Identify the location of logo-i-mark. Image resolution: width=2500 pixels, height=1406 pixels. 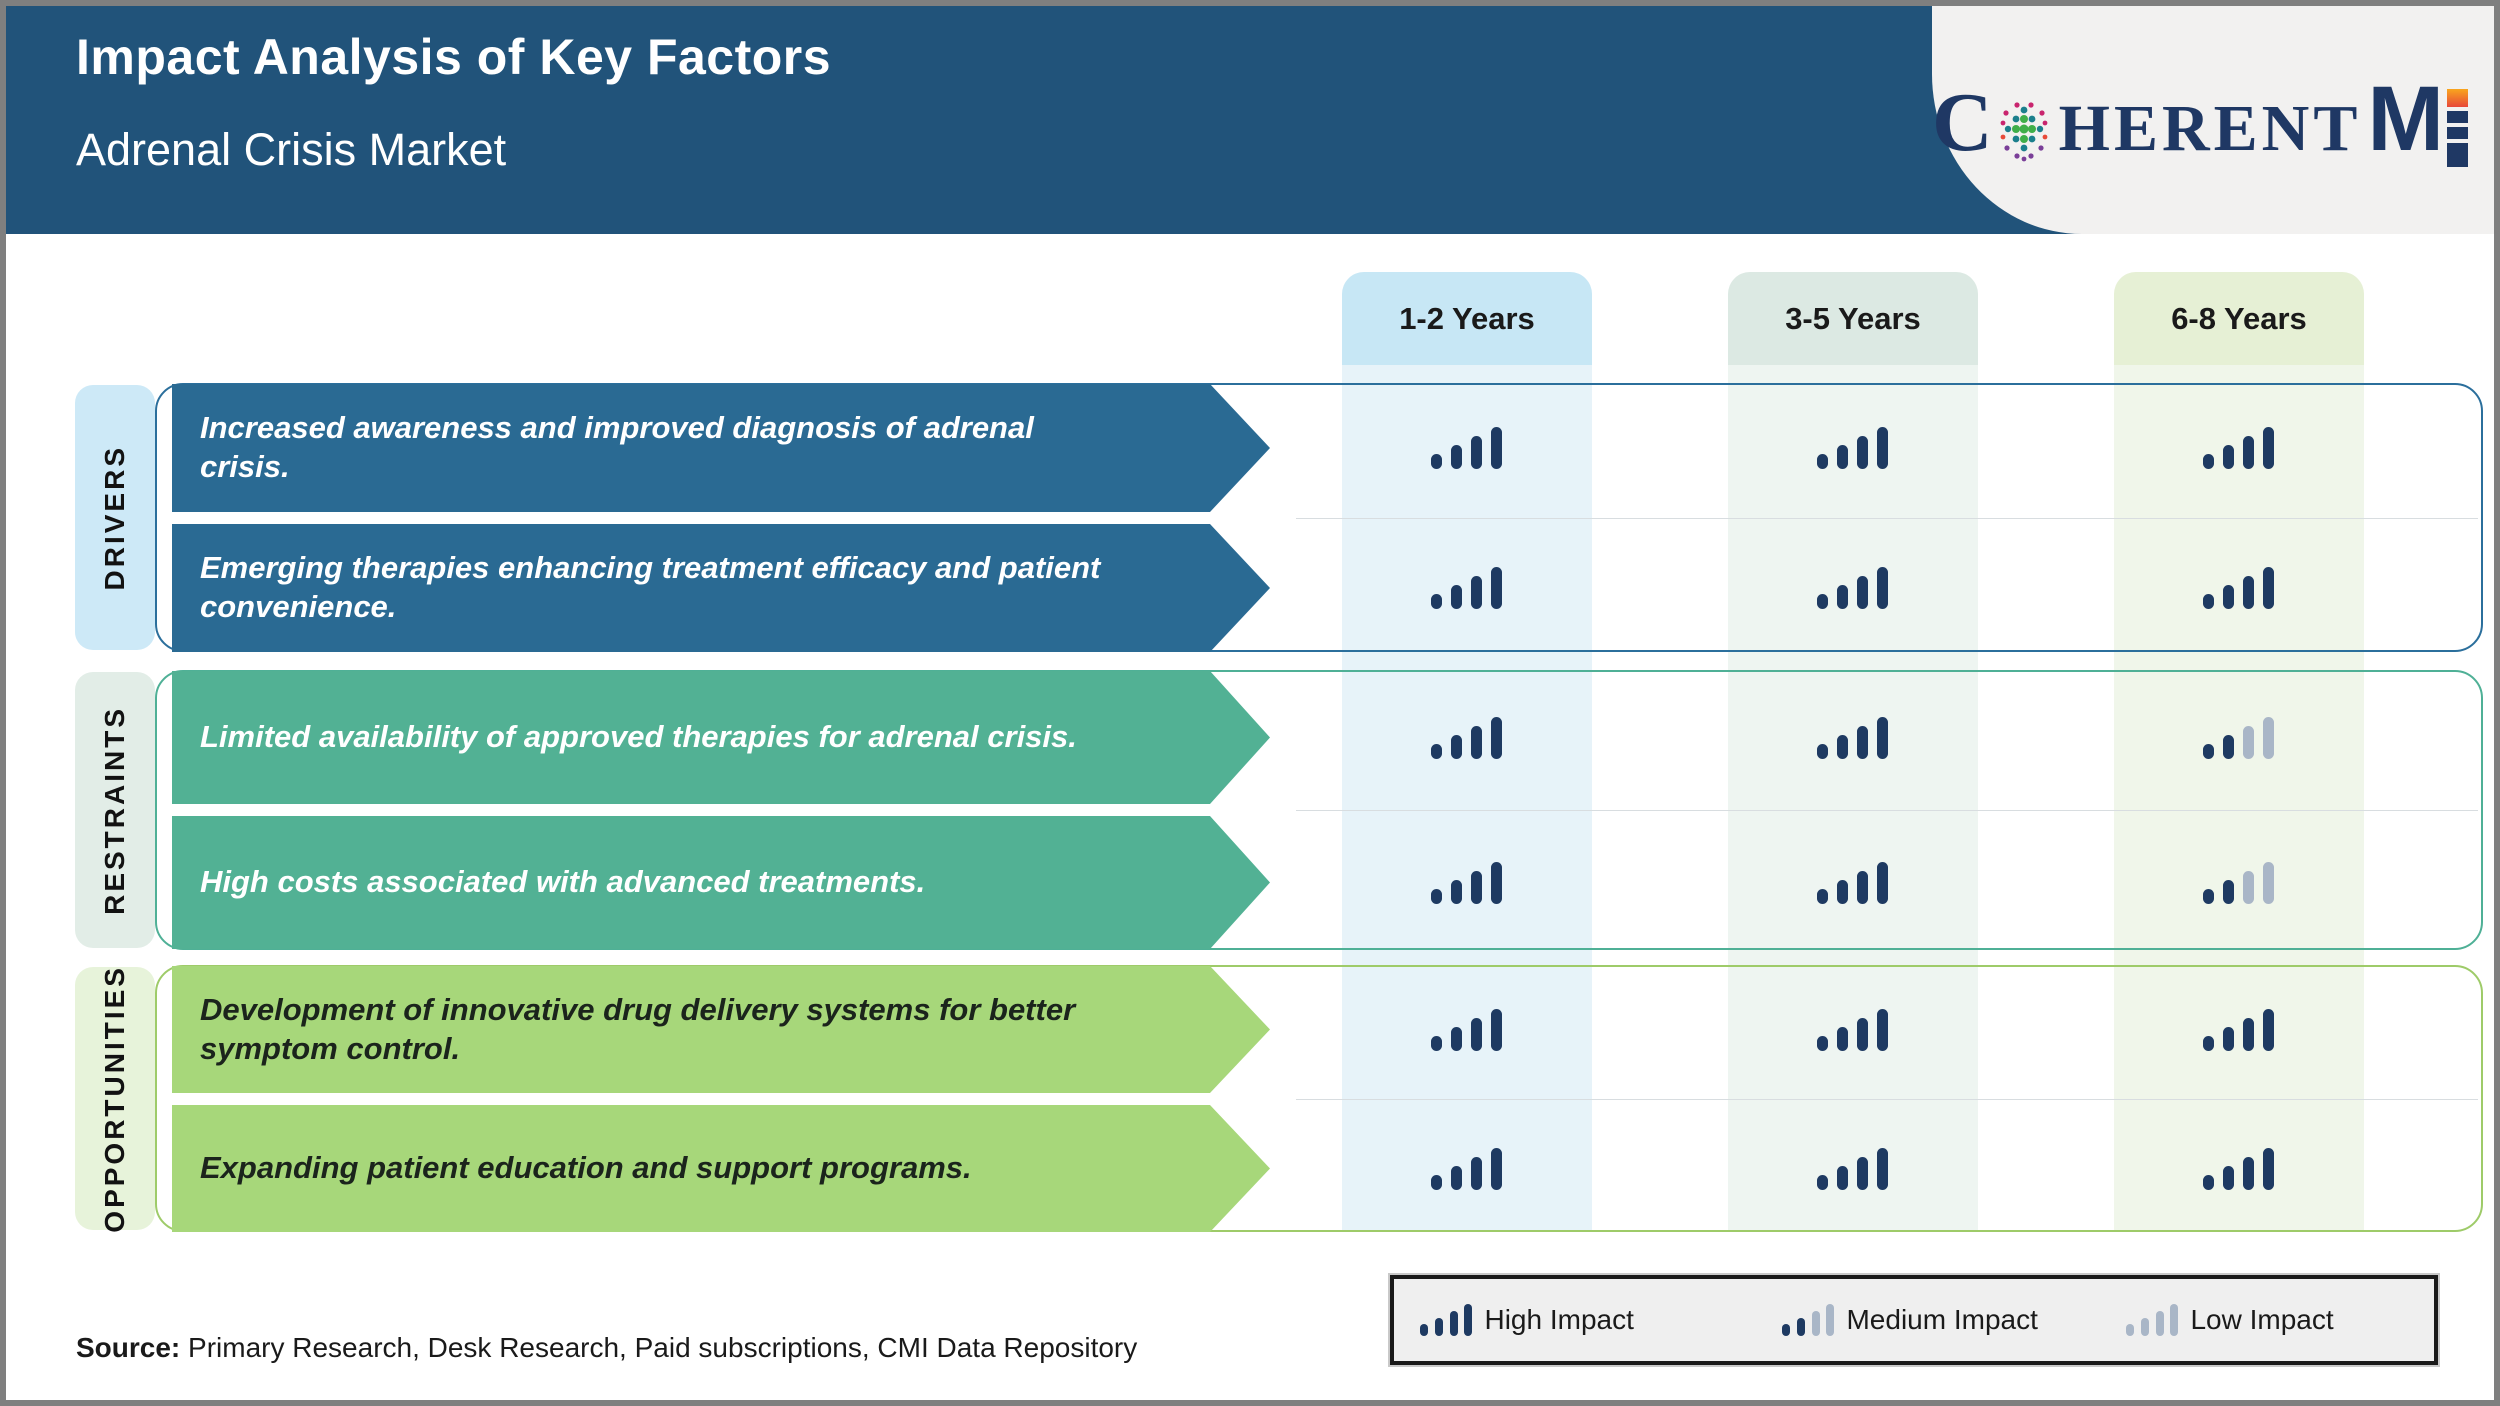
(2457, 128).